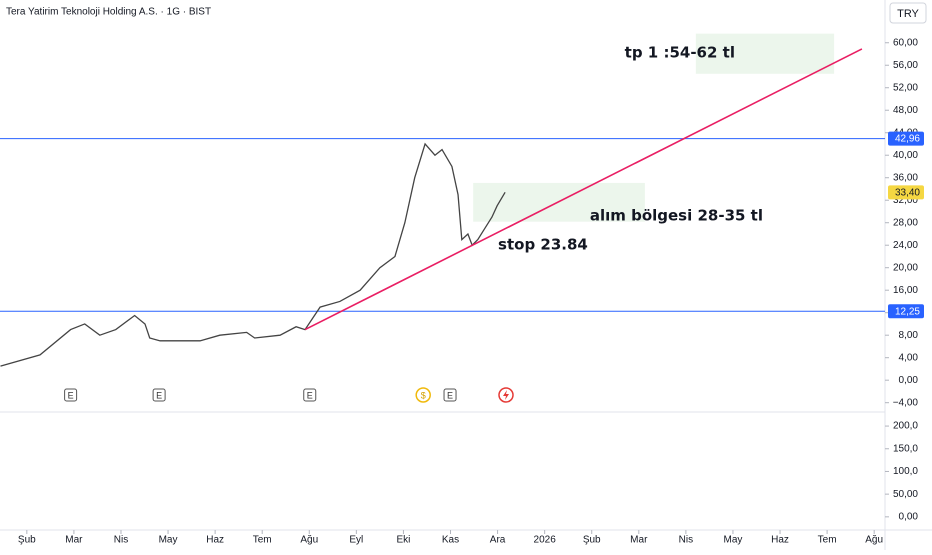 The width and height of the screenshot is (932, 555). Describe the element at coordinates (909, 335) in the screenshot. I see `y-tick-label: 8,00` at that location.